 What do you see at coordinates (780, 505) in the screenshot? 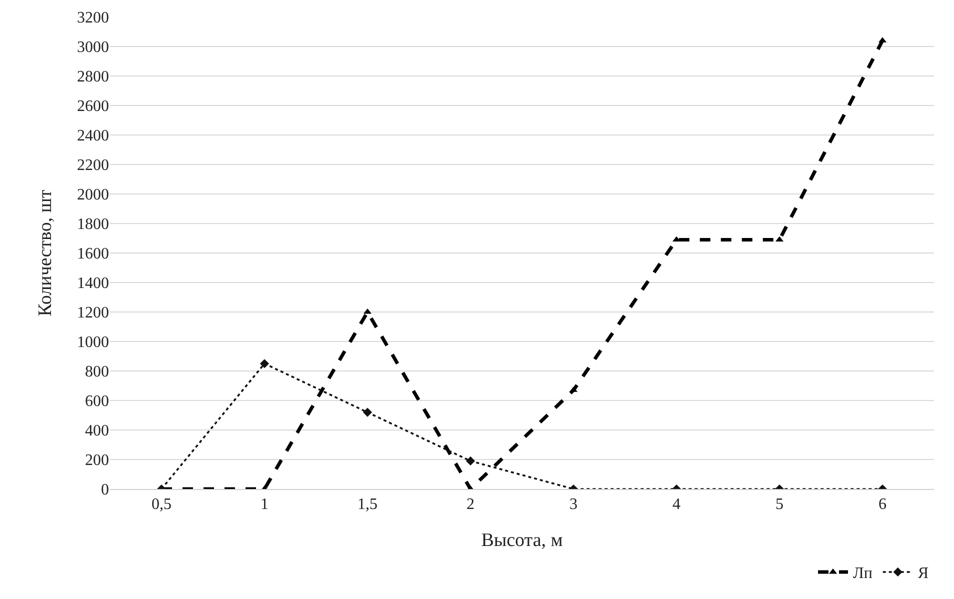
I see `x-tick-label: 5` at bounding box center [780, 505].